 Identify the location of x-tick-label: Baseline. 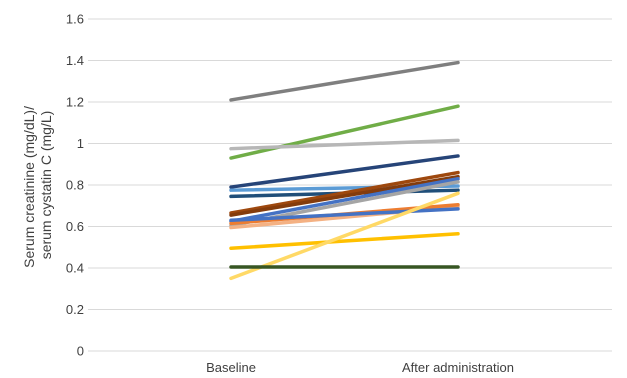
(231, 367).